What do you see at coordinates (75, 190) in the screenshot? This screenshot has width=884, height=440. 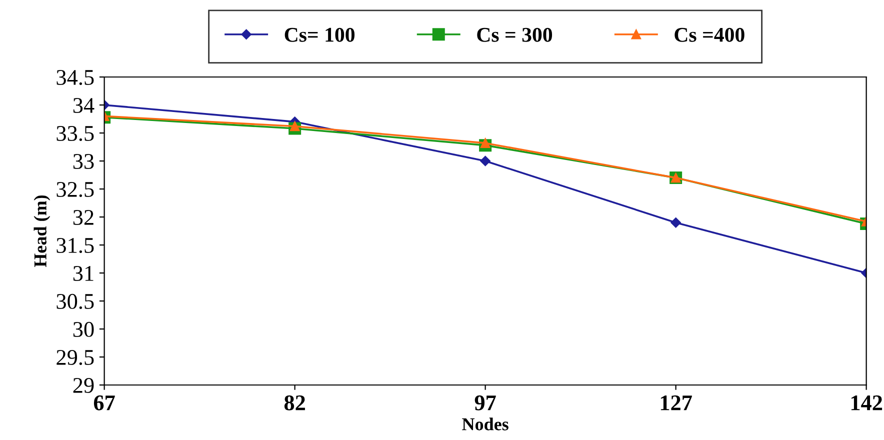 I see `y-tick-label: 32.5` at bounding box center [75, 190].